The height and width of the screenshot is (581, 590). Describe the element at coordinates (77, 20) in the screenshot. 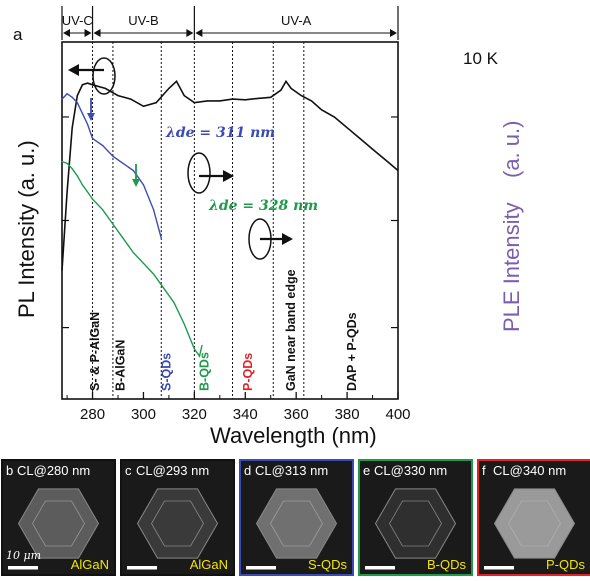

I see `band-label: UV-C` at that location.